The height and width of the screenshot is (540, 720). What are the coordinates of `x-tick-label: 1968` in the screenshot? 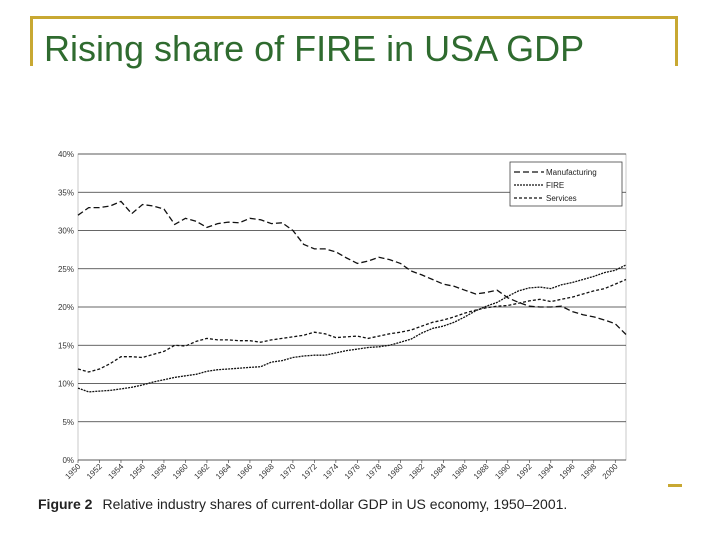 It's located at (266, 471).